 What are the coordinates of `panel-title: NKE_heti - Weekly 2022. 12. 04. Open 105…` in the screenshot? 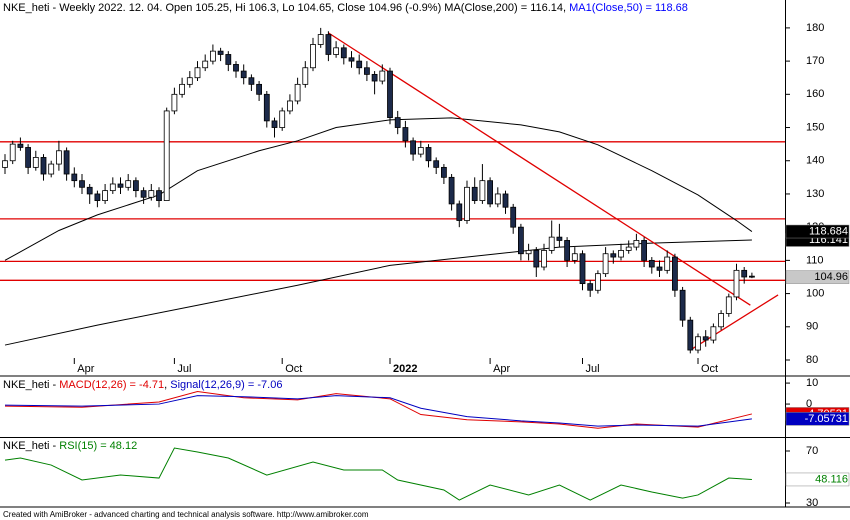 It's located at (345, 8).